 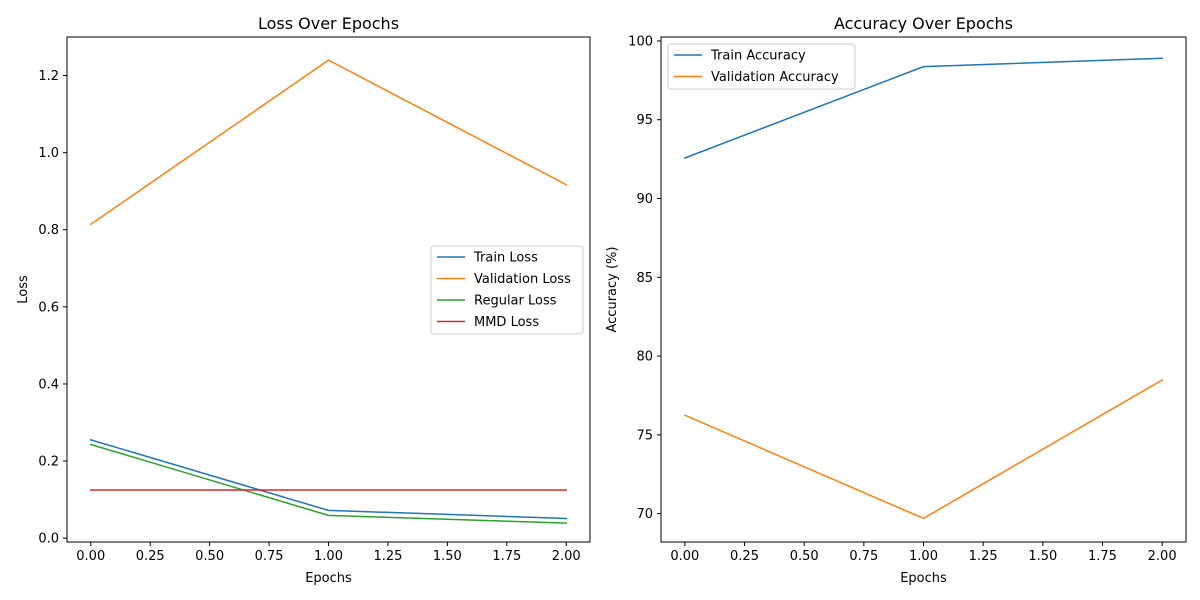 I want to click on y-tick-label: 90, so click(x=644, y=199).